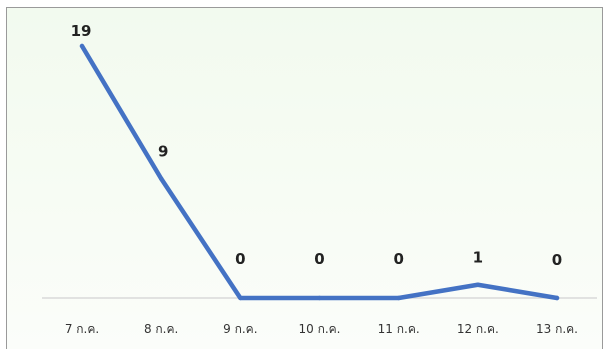  Describe the element at coordinates (557, 260) in the screenshot. I see `data-label-7: 0` at that location.